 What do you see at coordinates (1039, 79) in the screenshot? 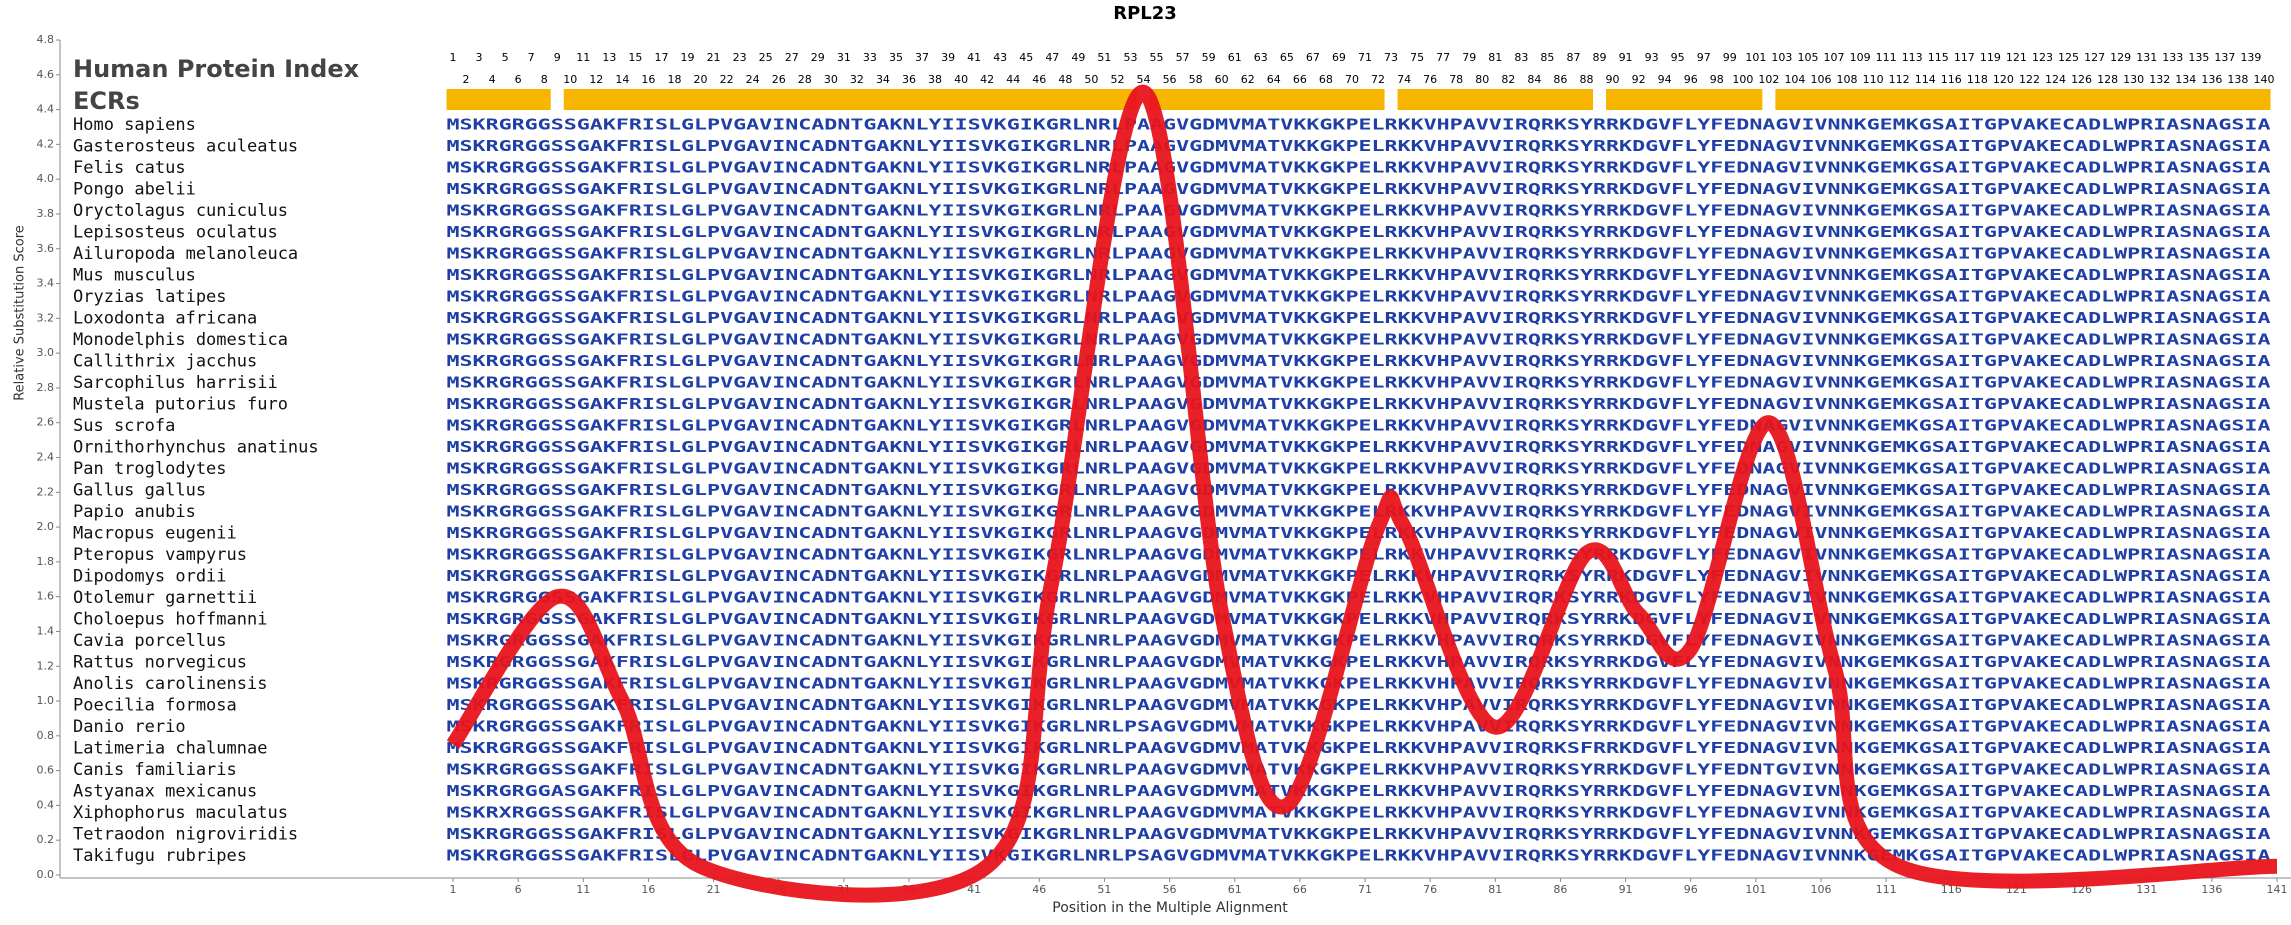
I see `index-number: 46` at bounding box center [1039, 79].